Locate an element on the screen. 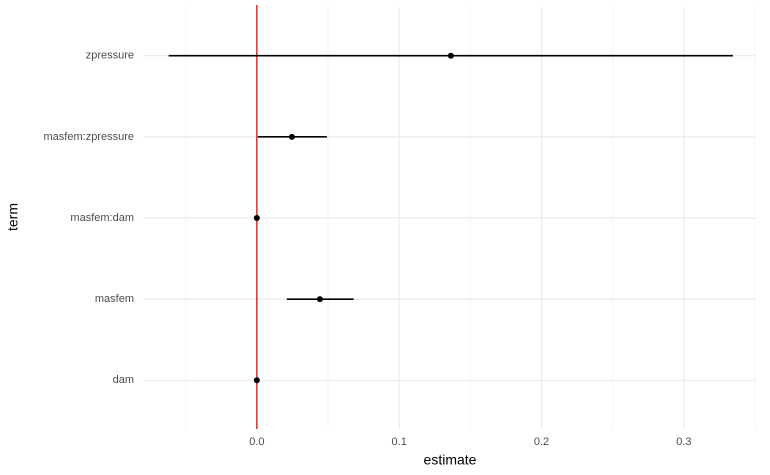  y-tick-label: masfem is located at coordinates (114, 299).